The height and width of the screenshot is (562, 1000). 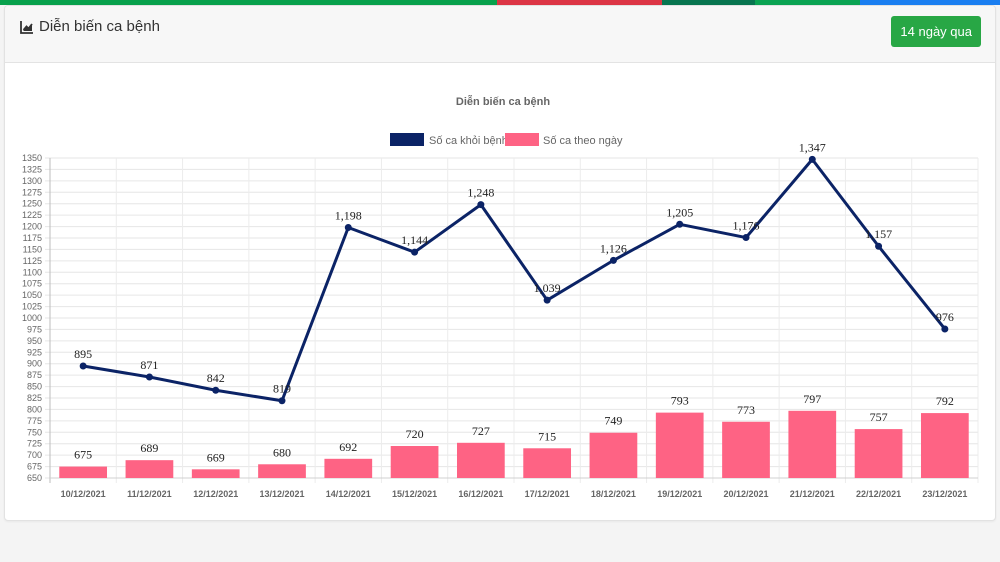 I want to click on line-value-label: 819, so click(x=282, y=389).